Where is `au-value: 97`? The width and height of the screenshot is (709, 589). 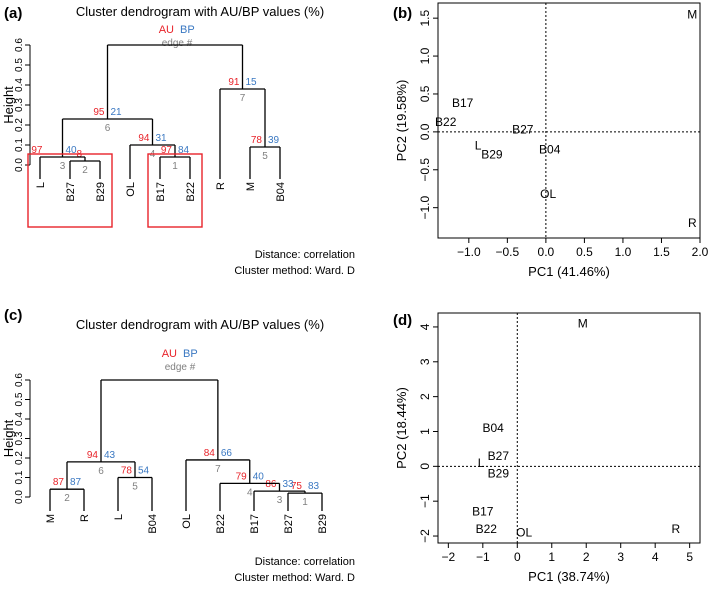
au-value: 97 is located at coordinates (167, 150).